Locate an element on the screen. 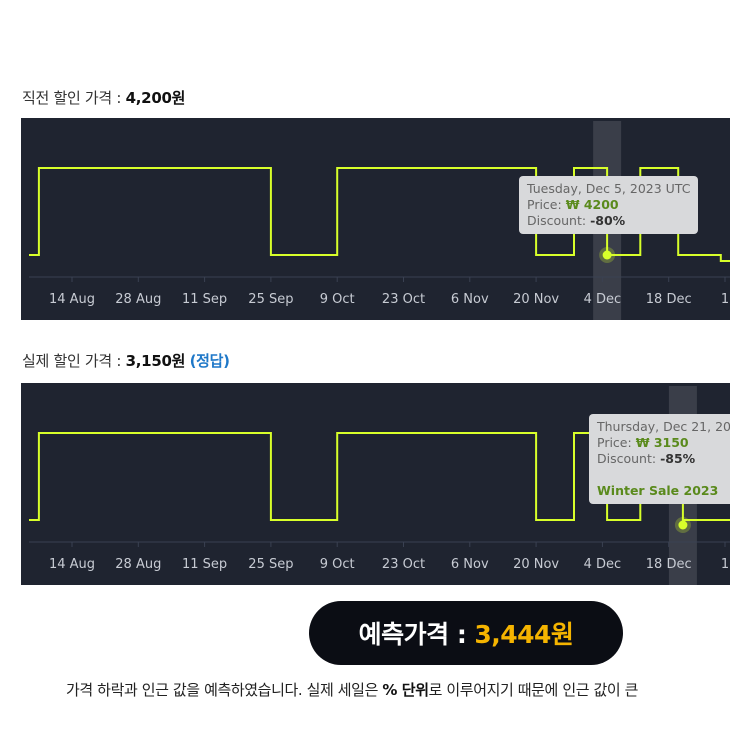  chart2-correct-tag: (정답) is located at coordinates (209, 361).